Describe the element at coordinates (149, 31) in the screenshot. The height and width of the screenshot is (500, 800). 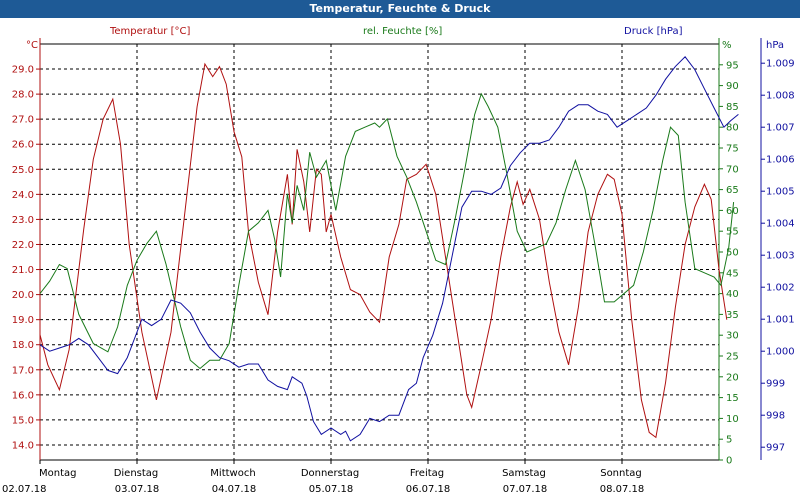
I see `temperature-axis-label: Temperatur [°C]` at that location.